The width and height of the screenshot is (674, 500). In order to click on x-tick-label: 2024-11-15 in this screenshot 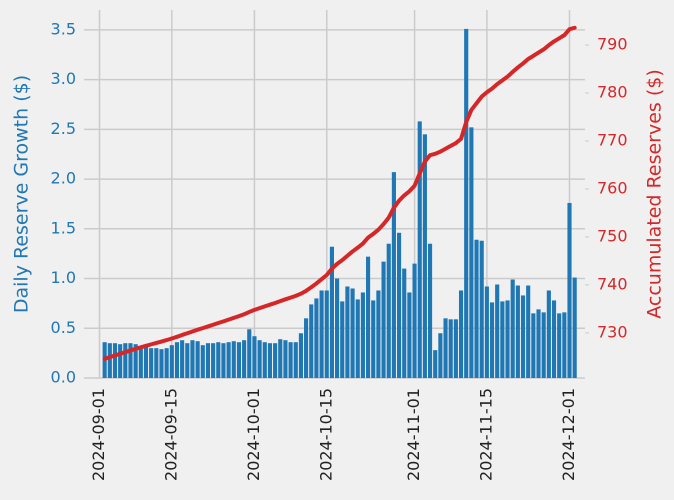, I will do `click(485, 434)`.